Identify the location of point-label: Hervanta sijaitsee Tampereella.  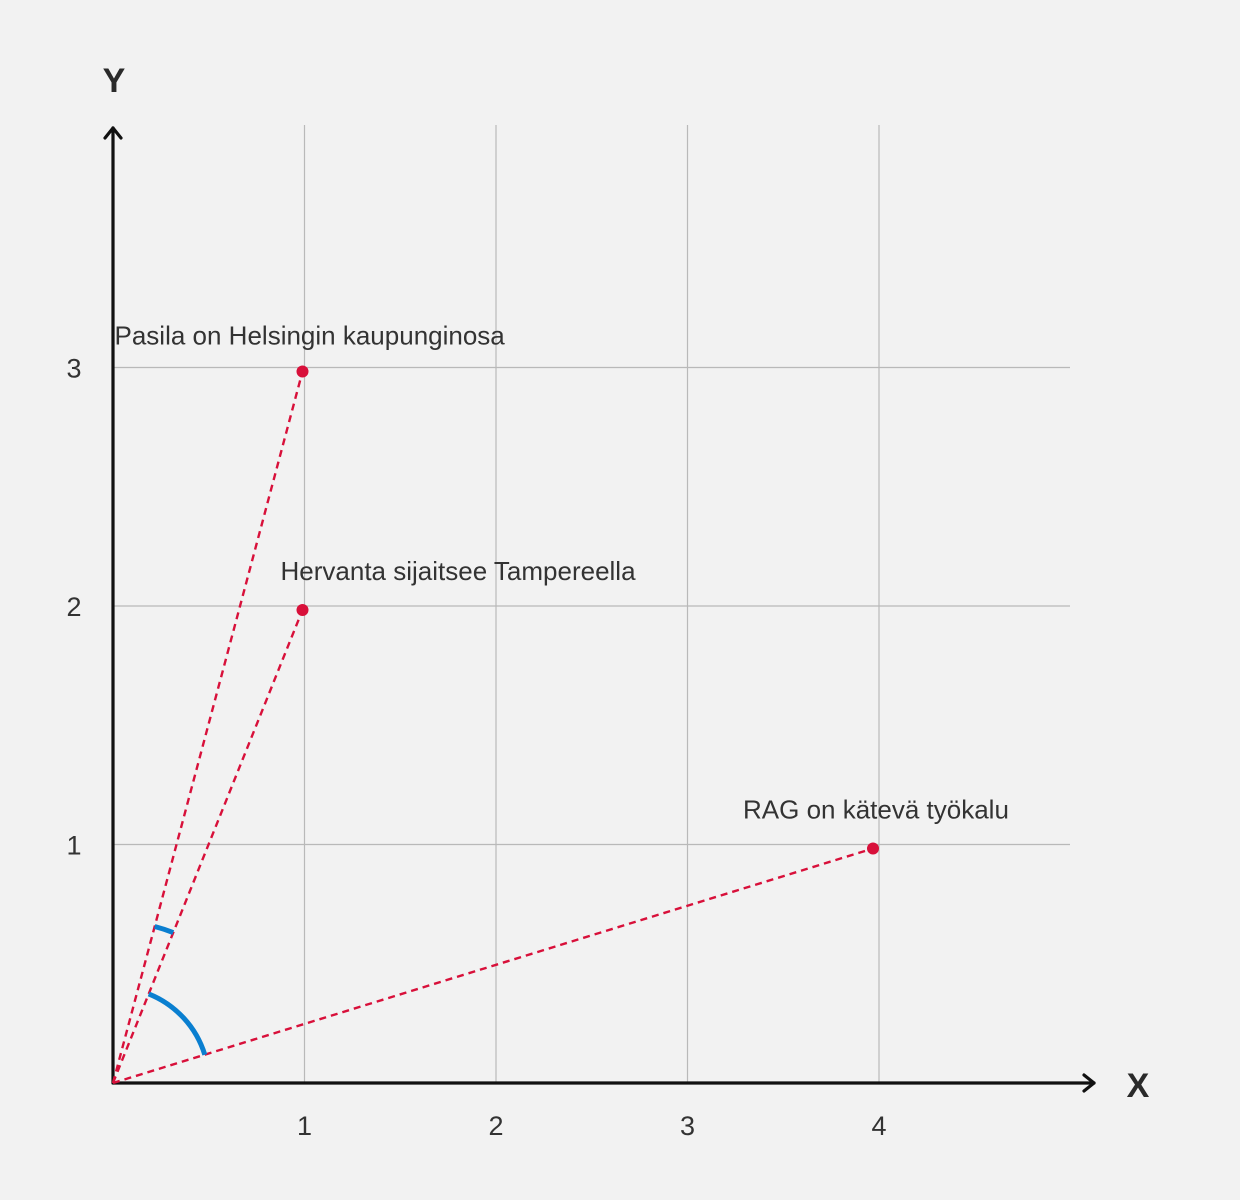
(459, 571).